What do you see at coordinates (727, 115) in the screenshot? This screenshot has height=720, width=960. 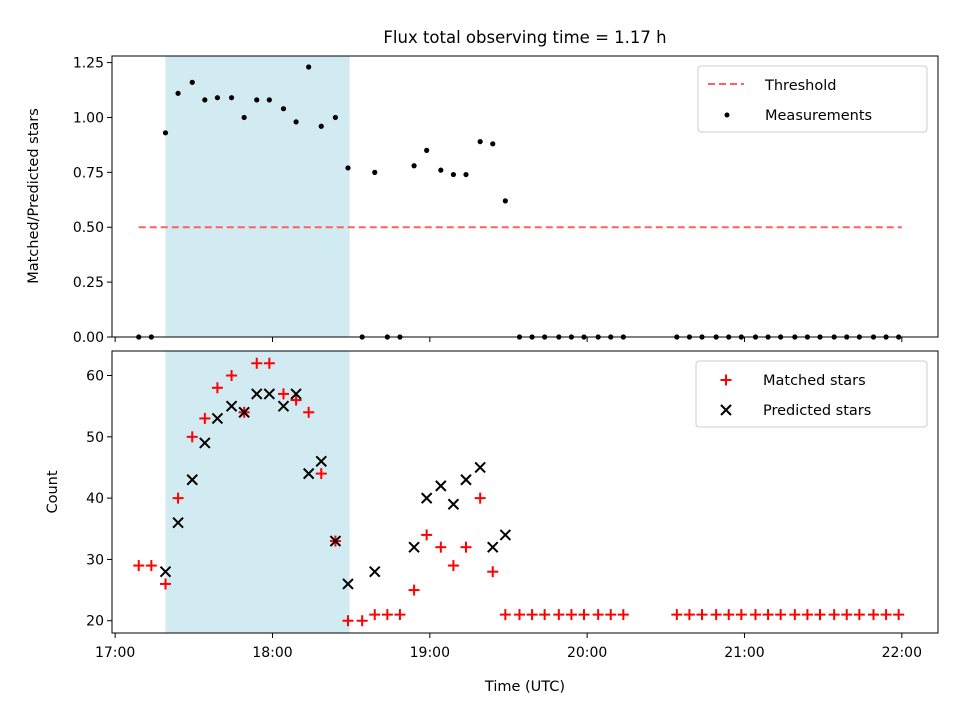 I see `measurements-legend-swatch` at bounding box center [727, 115].